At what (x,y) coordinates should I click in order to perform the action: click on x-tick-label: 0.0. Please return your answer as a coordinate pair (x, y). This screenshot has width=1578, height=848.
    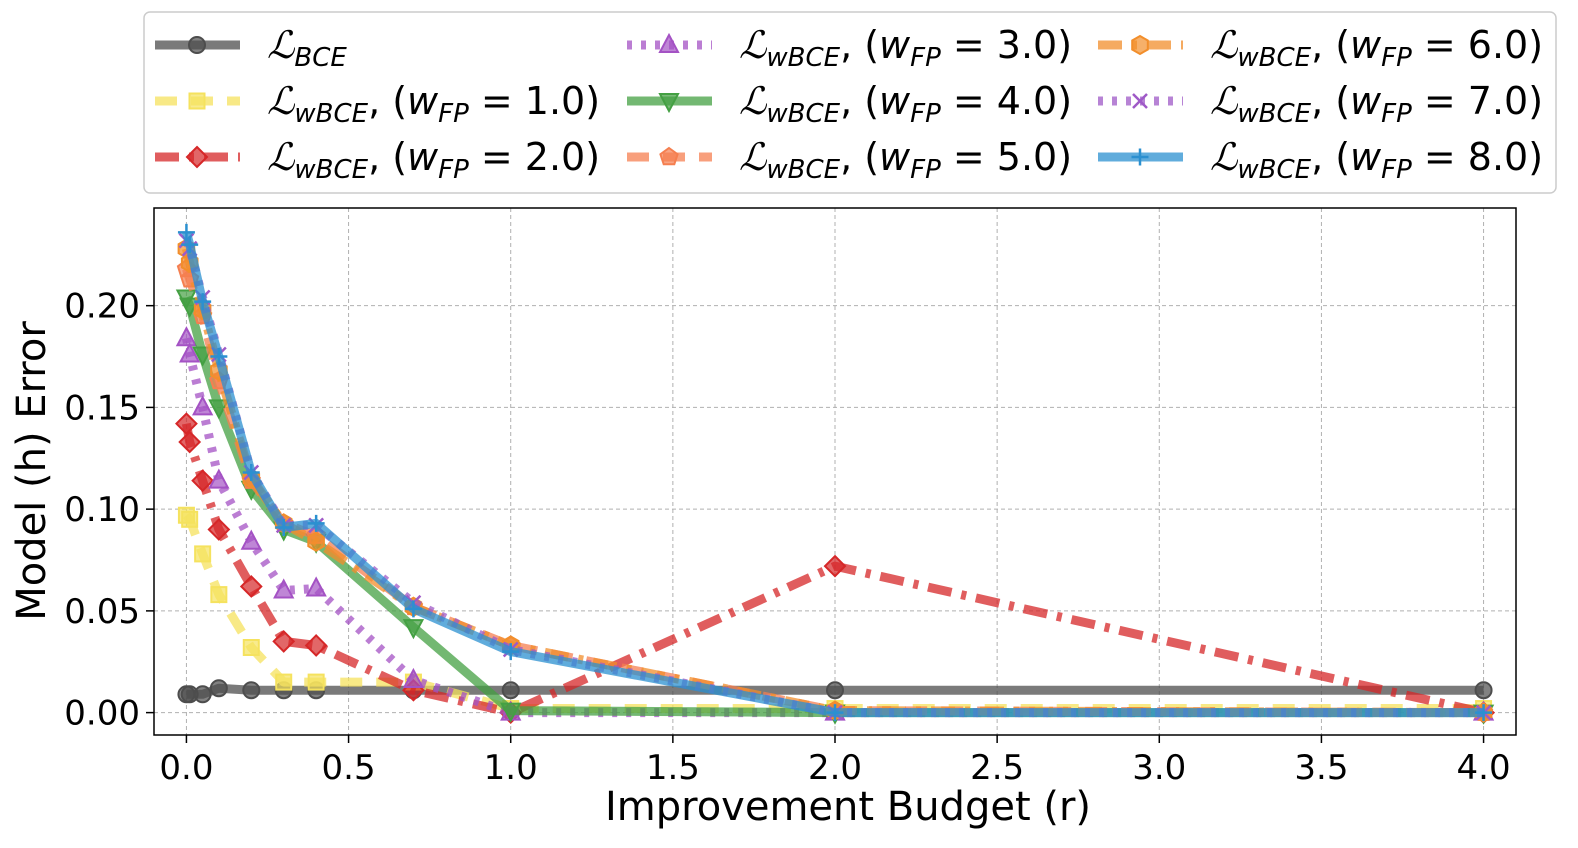
    Looking at the image, I should click on (186, 768).